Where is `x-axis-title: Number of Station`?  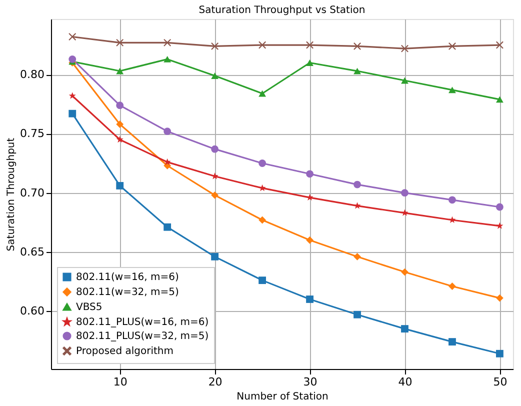
x-axis-title: Number of Station is located at coordinates (282, 397).